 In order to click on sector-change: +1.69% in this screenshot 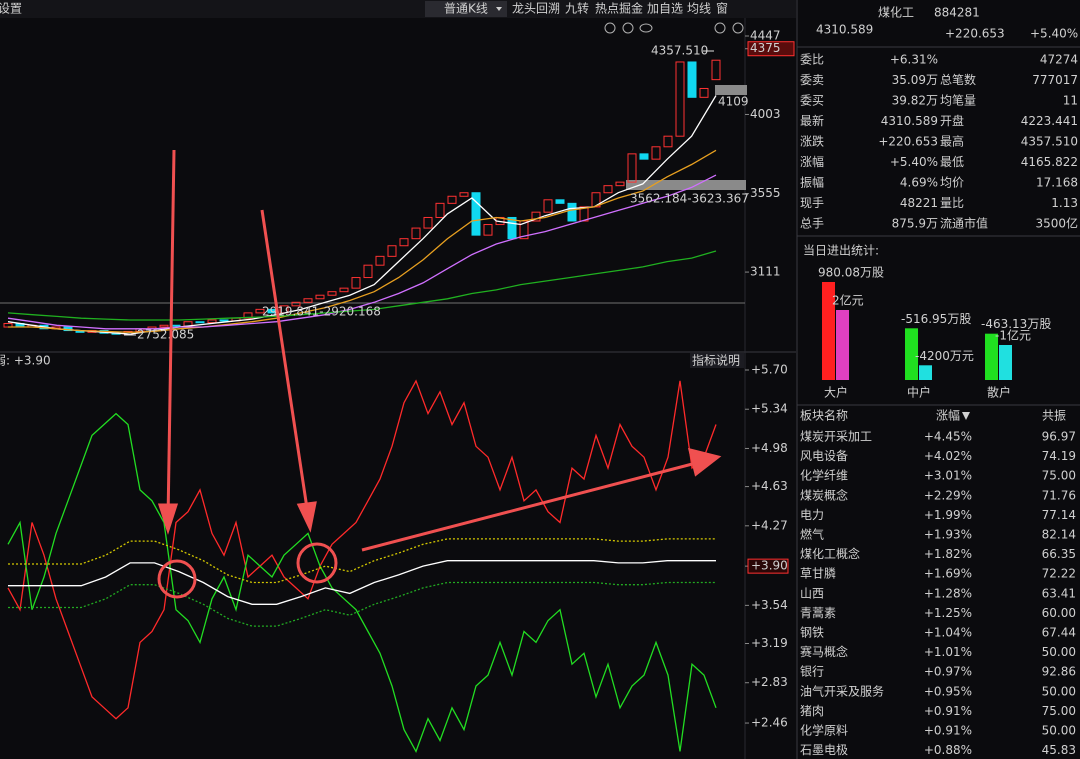, I will do `click(948, 574)`.